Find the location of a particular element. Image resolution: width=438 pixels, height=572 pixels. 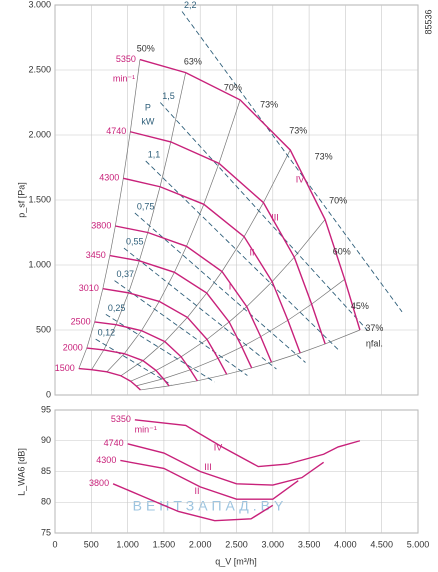

annotation: I is located at coordinates (230, 286).